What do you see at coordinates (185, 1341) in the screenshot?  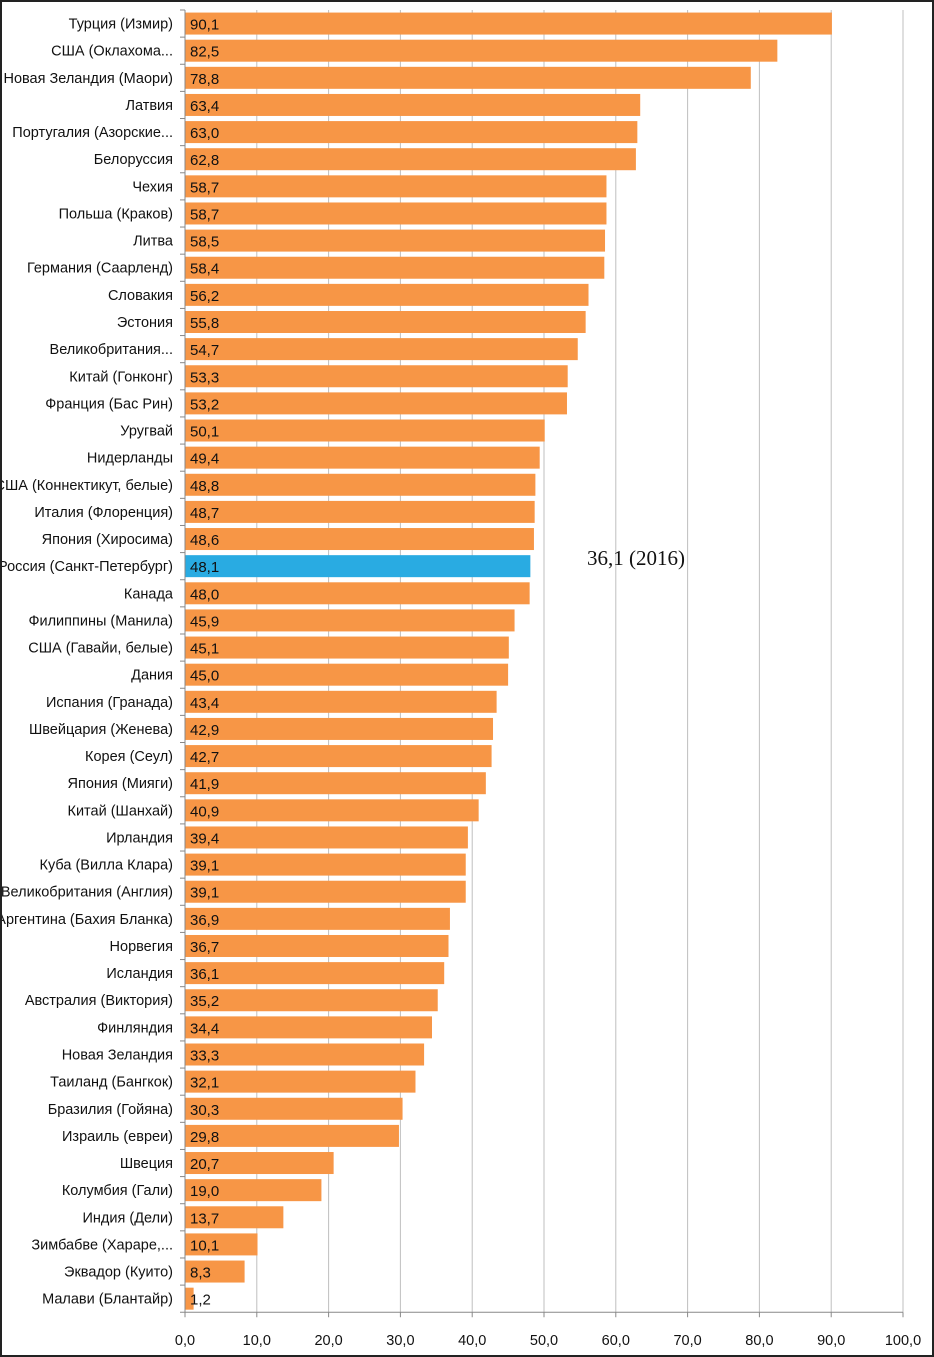 I see `x-tick-label: 0,0` at bounding box center [185, 1341].